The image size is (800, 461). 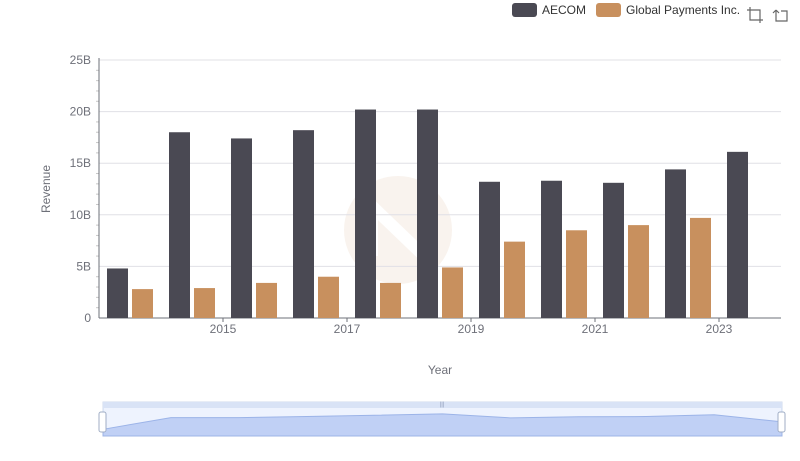 I want to click on legend-item-global-payments: Global Payments Inc., so click(x=668, y=10).